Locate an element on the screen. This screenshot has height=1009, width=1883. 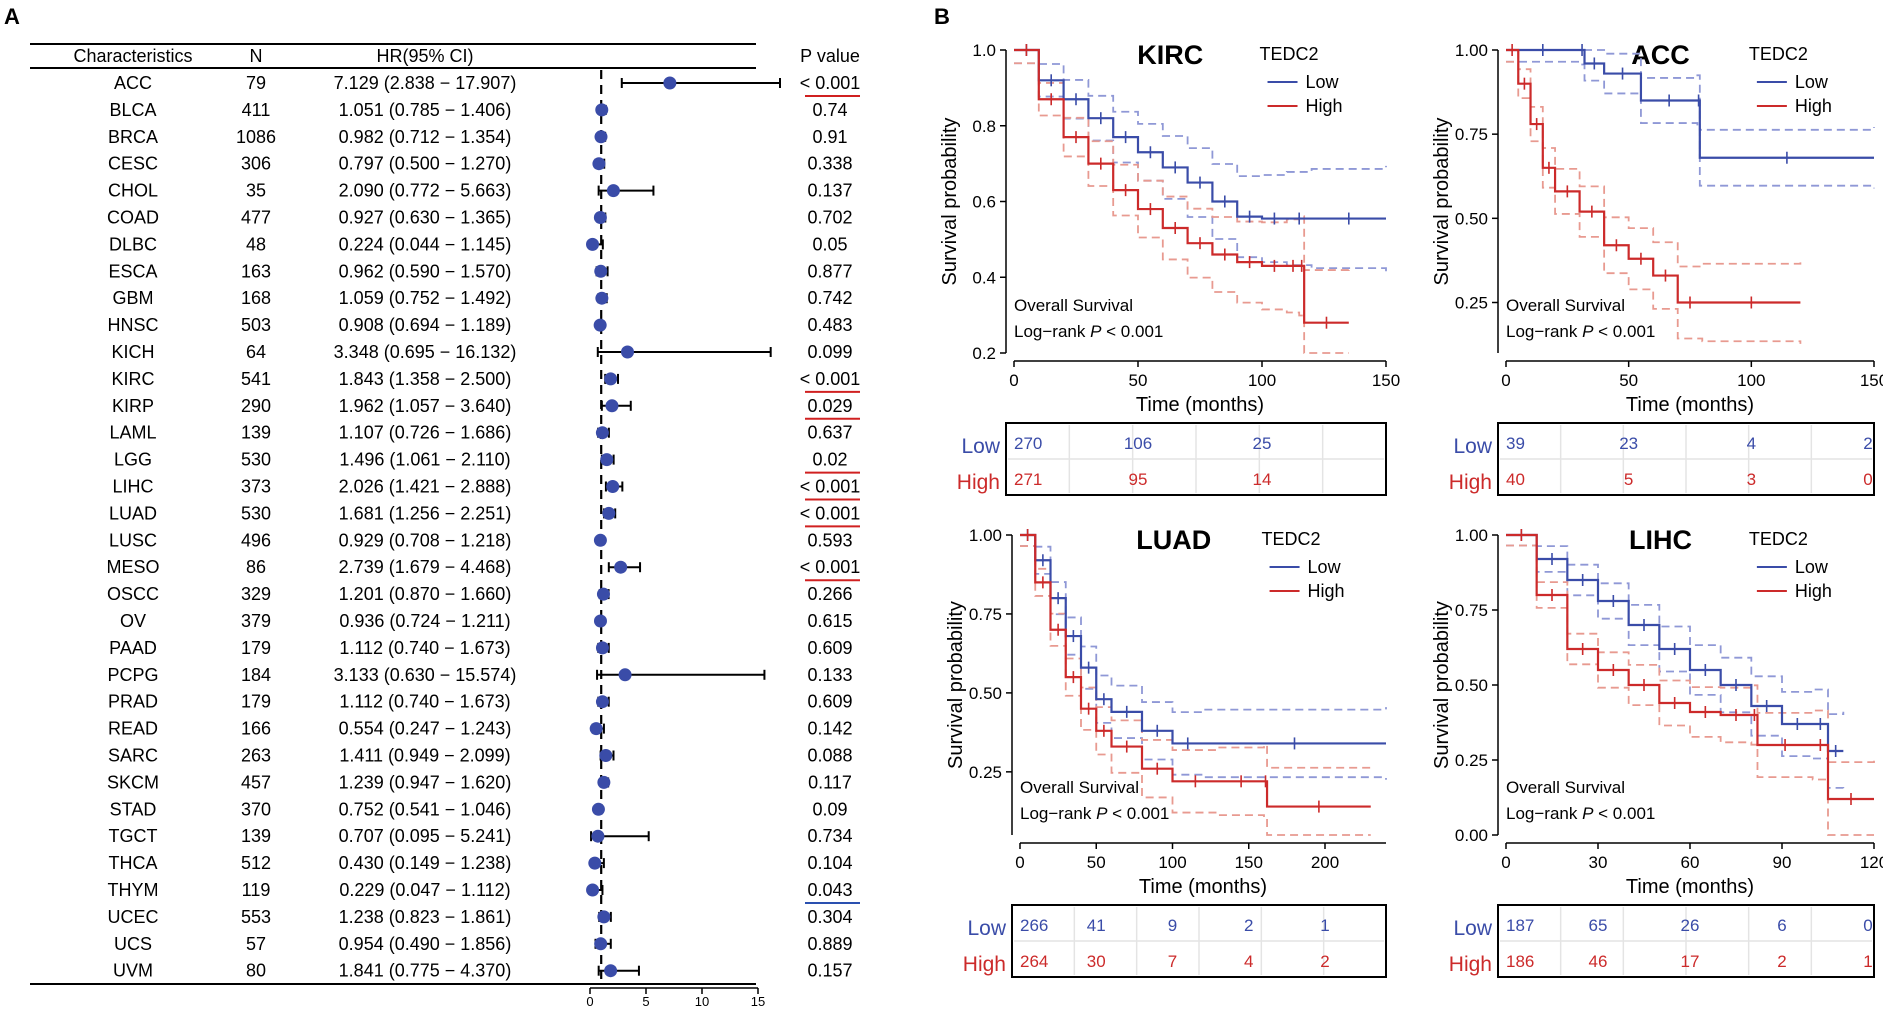
row-p-value: 0.877 is located at coordinates (829, 271).